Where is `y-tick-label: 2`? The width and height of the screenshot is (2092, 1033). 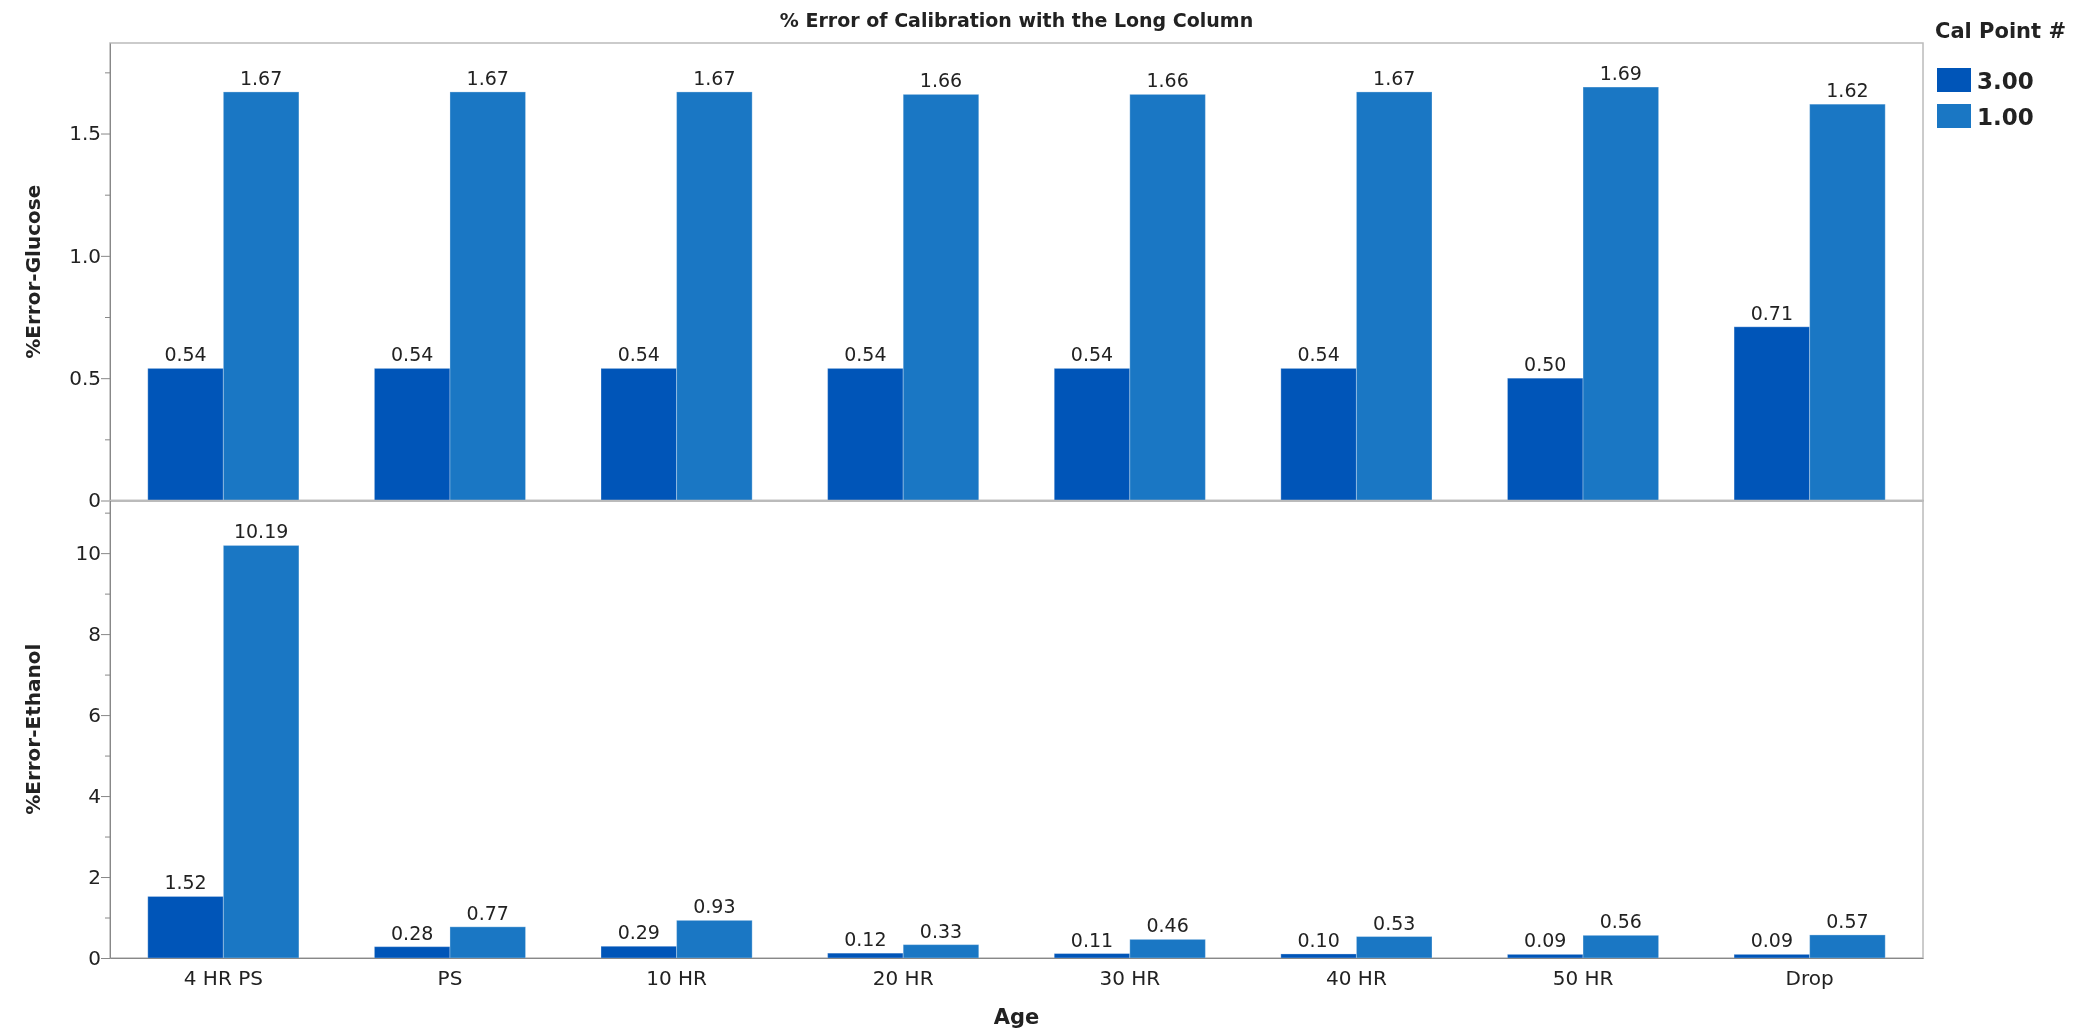 y-tick-label: 2 is located at coordinates (94, 876).